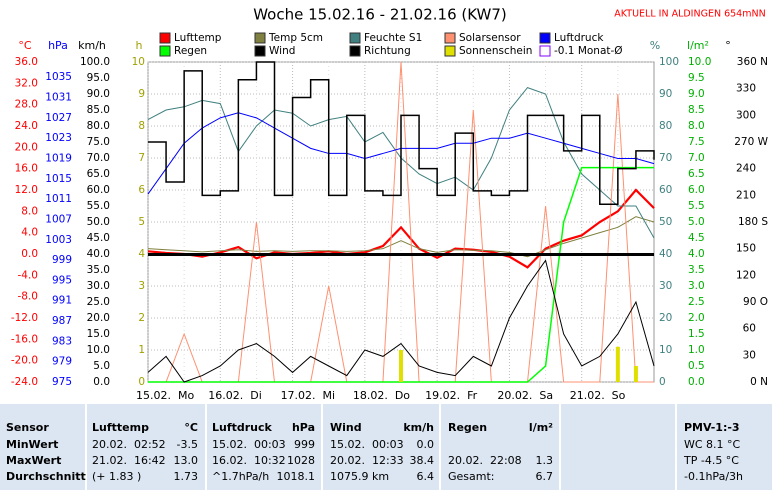  I want to click on table-cell: km/h, so click(418, 427).